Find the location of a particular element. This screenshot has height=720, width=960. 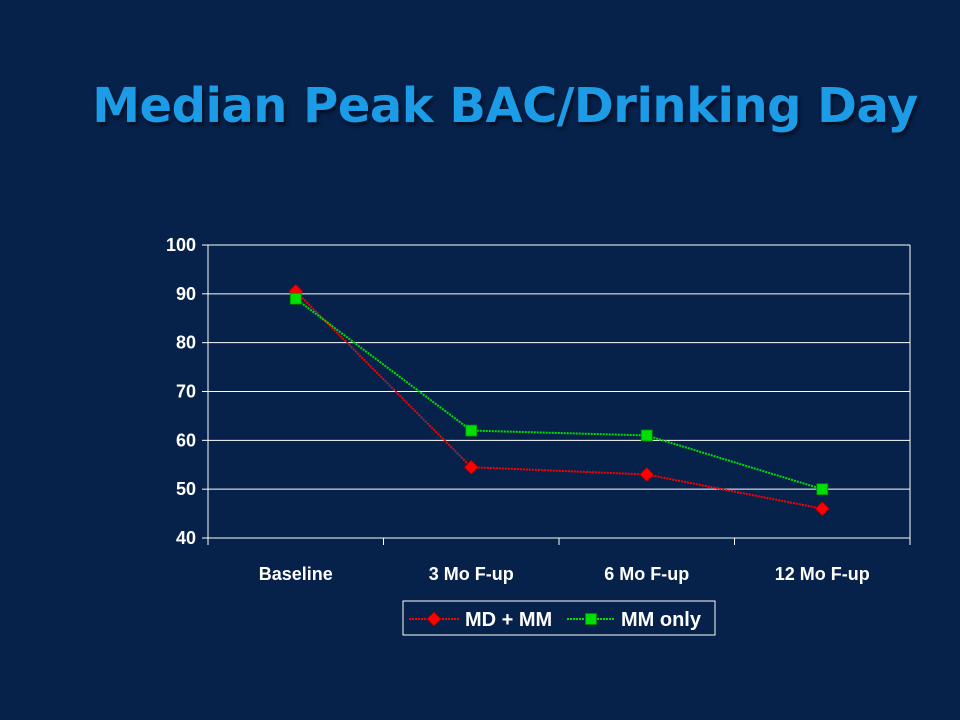

chart-legend: MD + MM MM only is located at coordinates (559, 618).